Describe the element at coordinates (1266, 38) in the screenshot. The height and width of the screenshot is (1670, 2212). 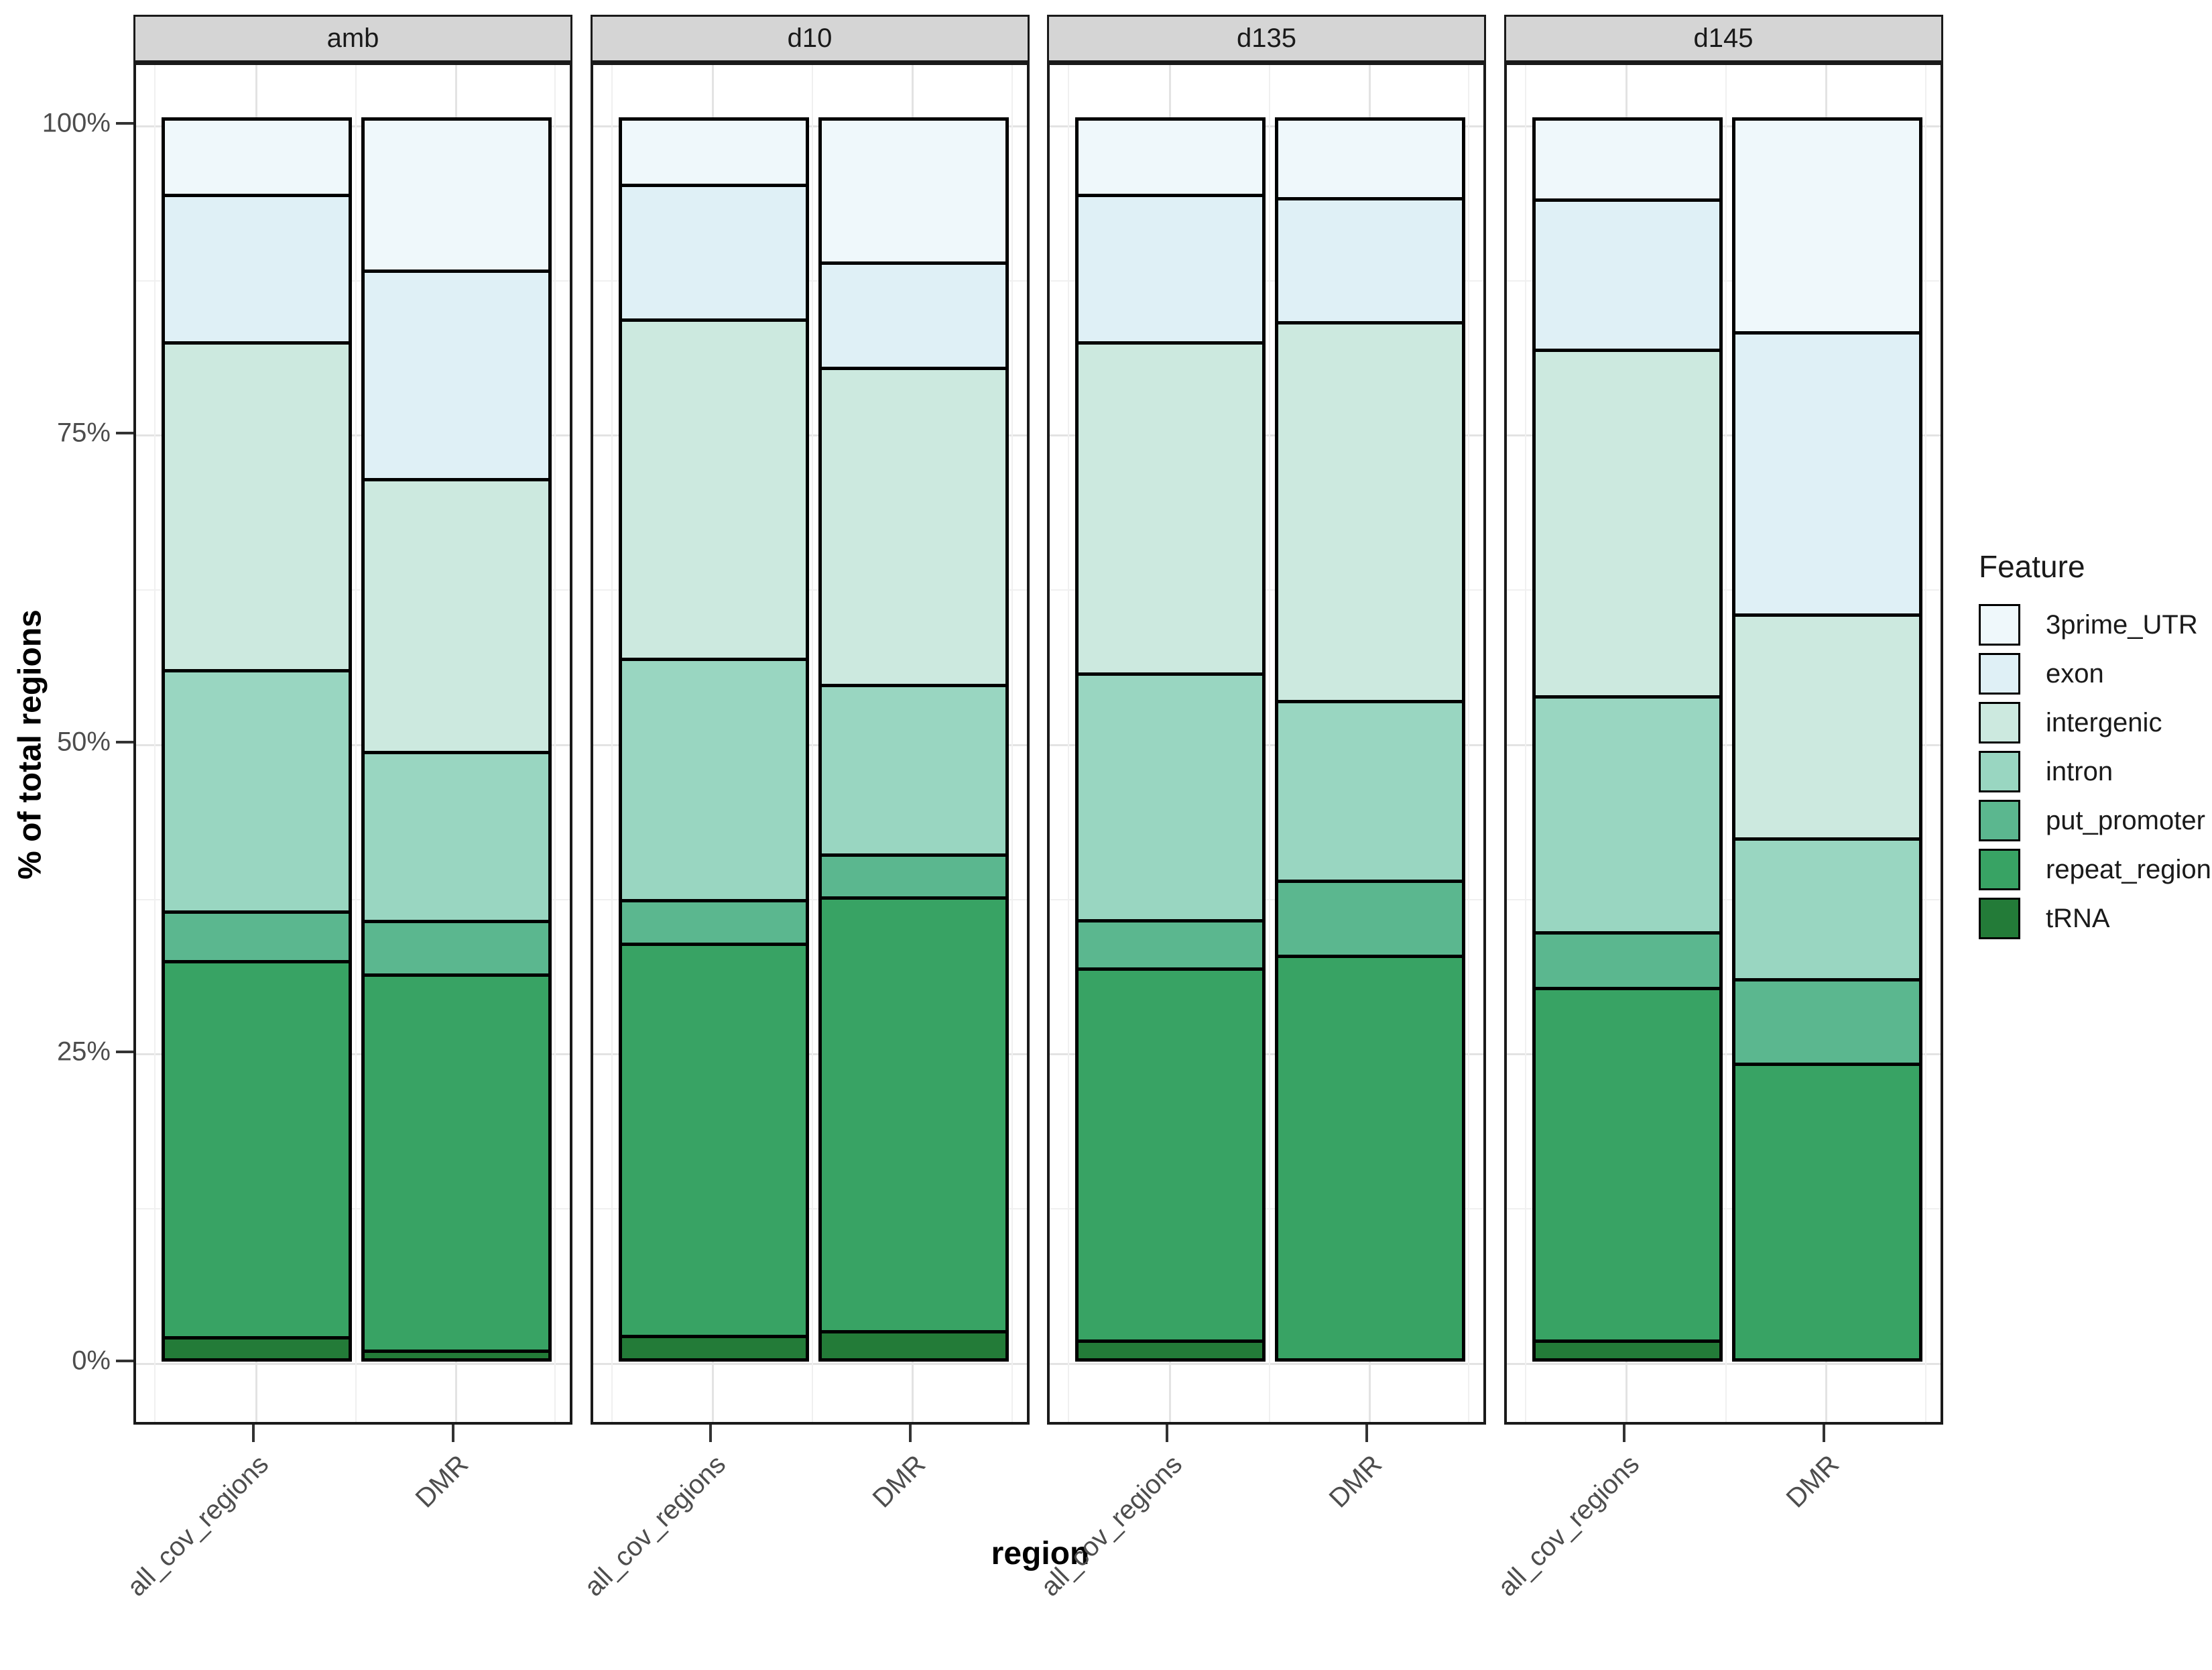
I see `facet-strip-label: d135` at that location.